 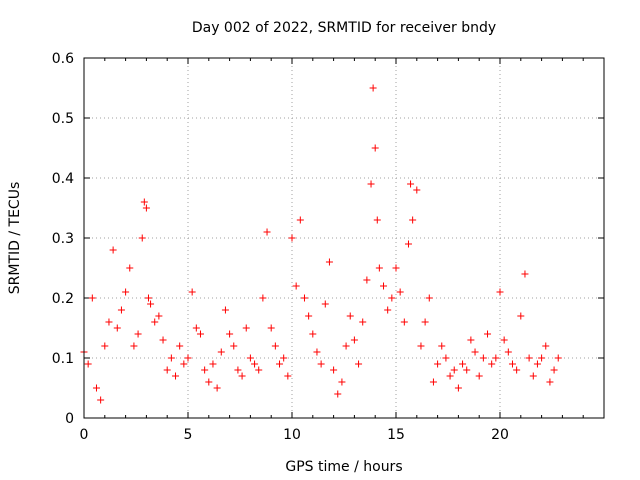 What do you see at coordinates (69, 419) in the screenshot?
I see `y-tick-label: 0` at bounding box center [69, 419].